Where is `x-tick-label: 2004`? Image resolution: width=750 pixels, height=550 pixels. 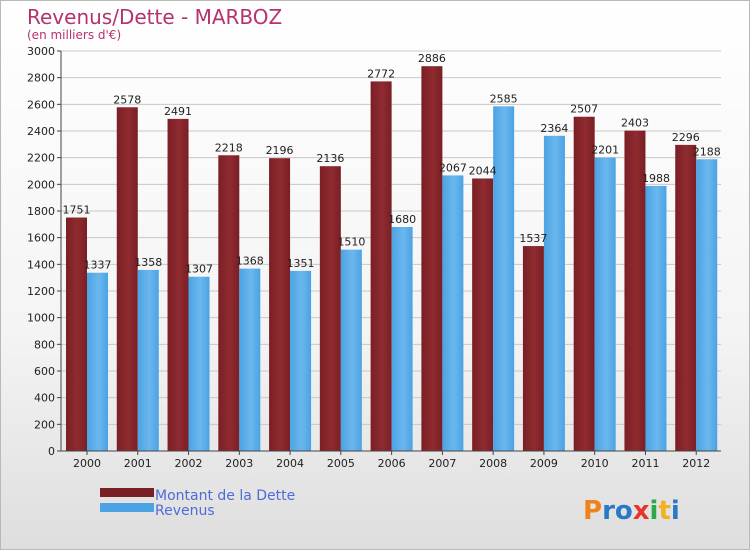
x-tick-label: 2004 is located at coordinates (290, 463).